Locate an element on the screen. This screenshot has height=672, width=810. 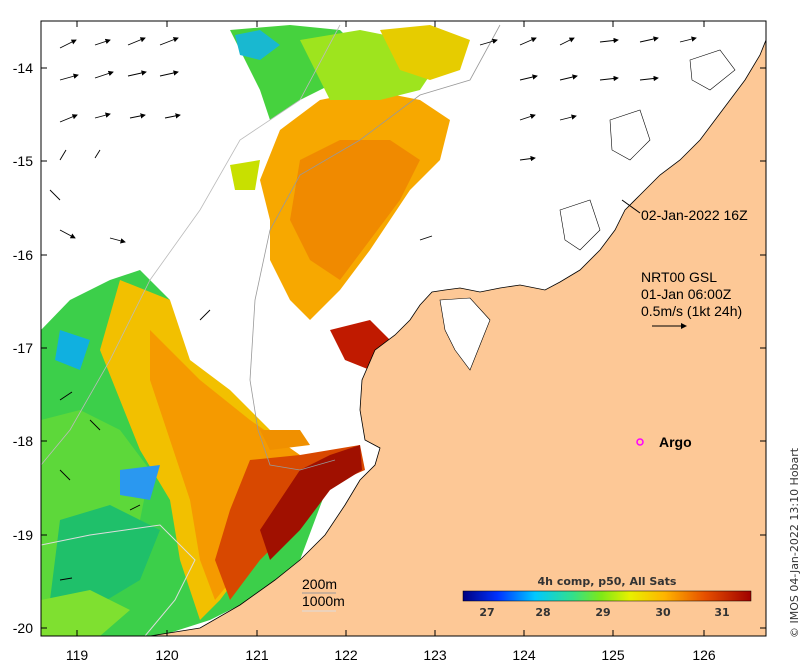
lat-tick-label: -15 is located at coordinates (23, 161).